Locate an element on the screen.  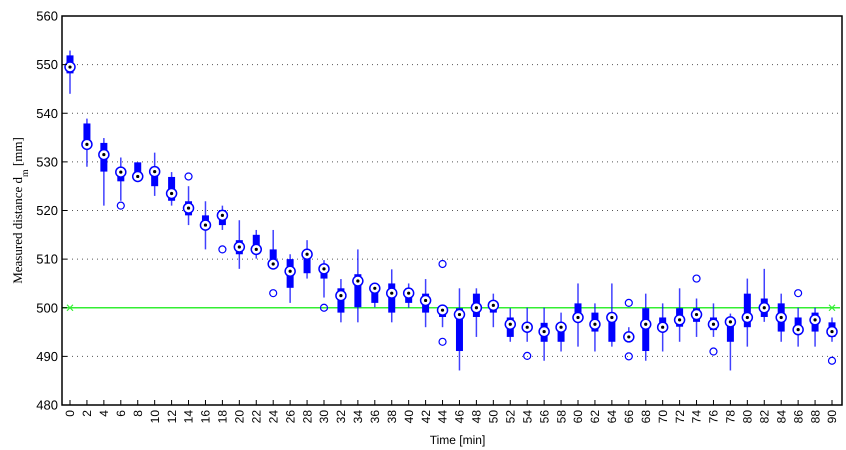
x-tick-label: 30 is located at coordinates (324, 417).